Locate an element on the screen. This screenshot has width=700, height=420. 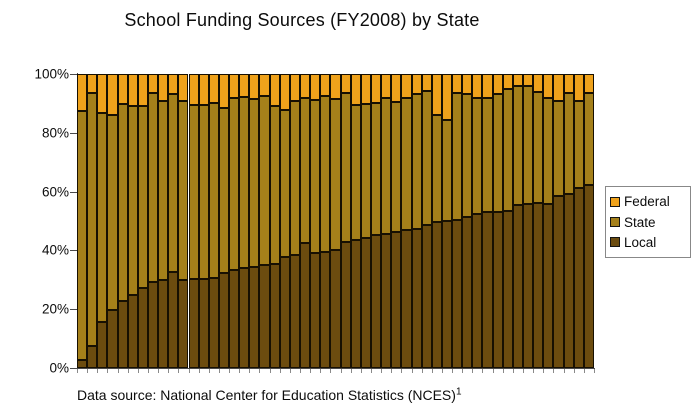
legend-item-local: Local is located at coordinates (648, 242).